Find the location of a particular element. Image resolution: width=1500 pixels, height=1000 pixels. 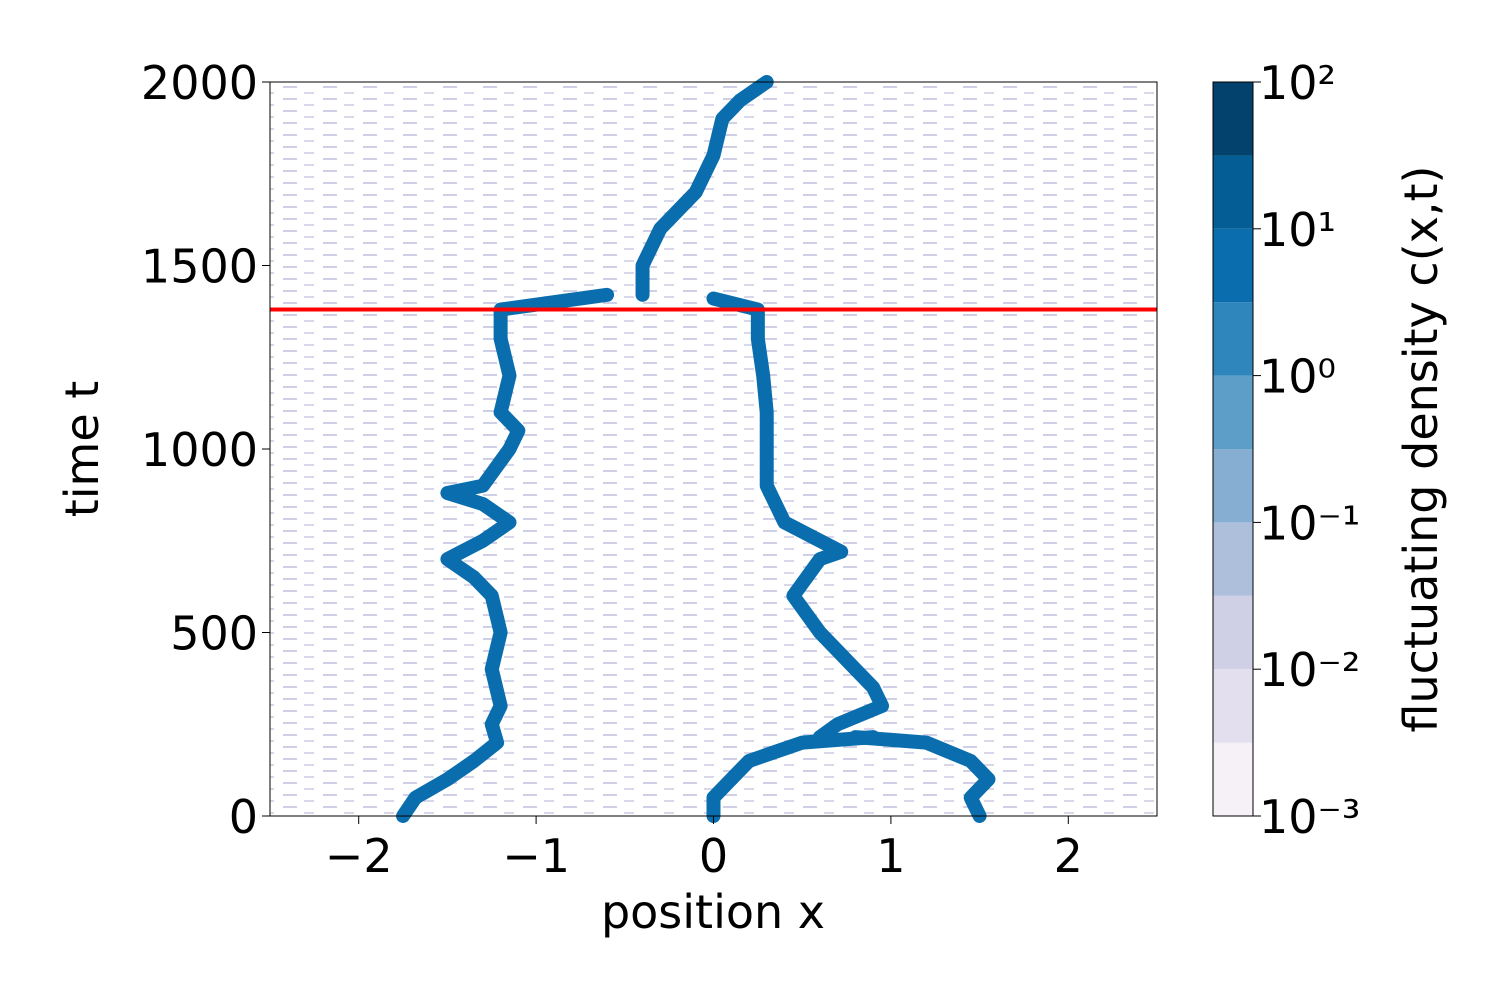

colorbar-tick-label: 10¹ is located at coordinates (1297, 230).